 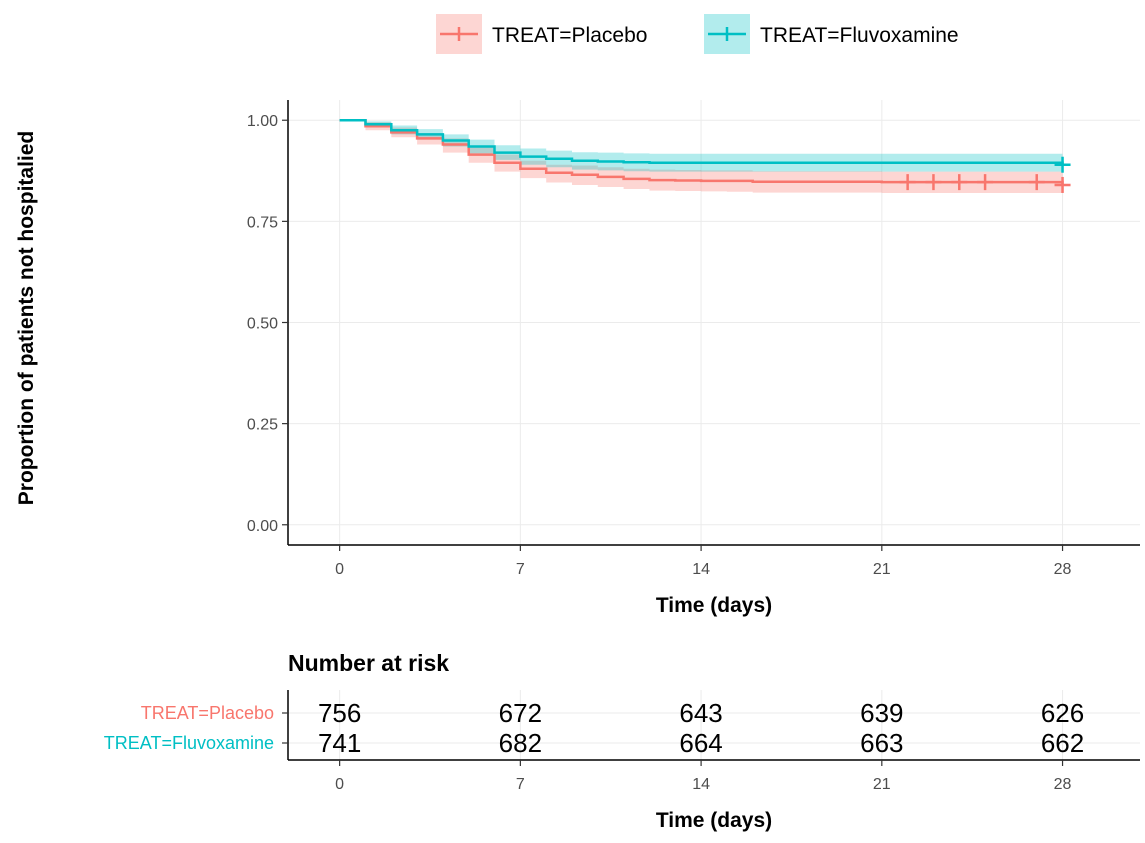 What do you see at coordinates (262, 121) in the screenshot?
I see `y-tick-label: 1.00` at bounding box center [262, 121].